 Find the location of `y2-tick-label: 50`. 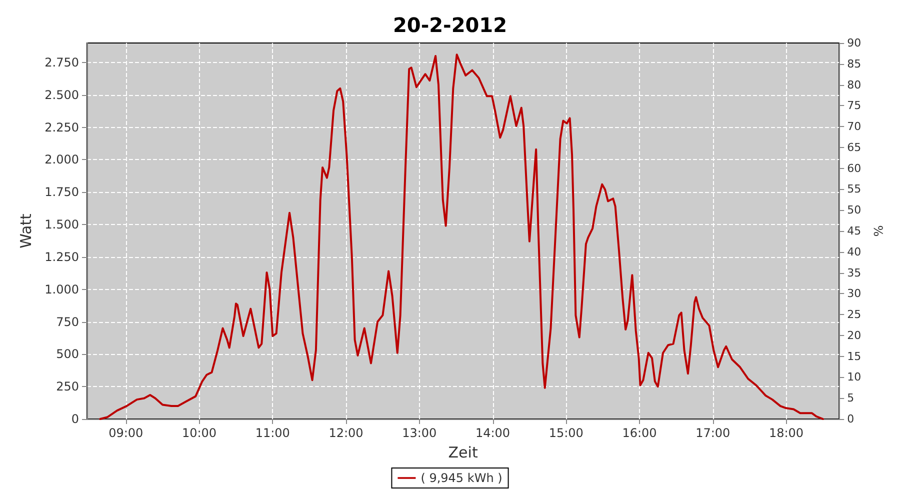

y2-tick-label: 50 is located at coordinates (854, 210).